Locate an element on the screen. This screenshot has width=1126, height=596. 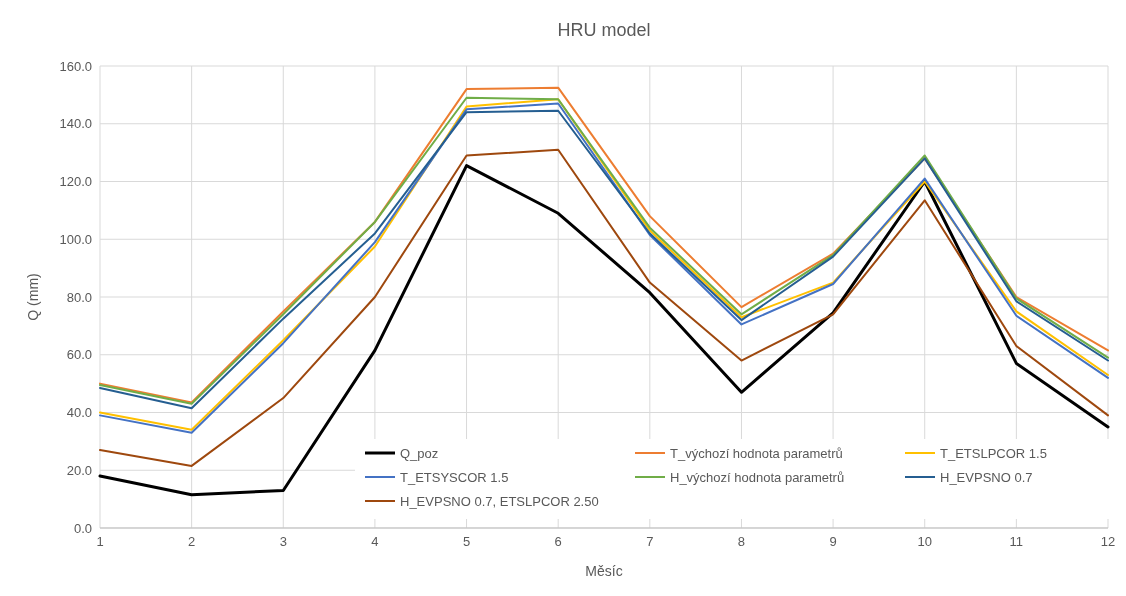
x-tick-label: 6 is located at coordinates (558, 541).